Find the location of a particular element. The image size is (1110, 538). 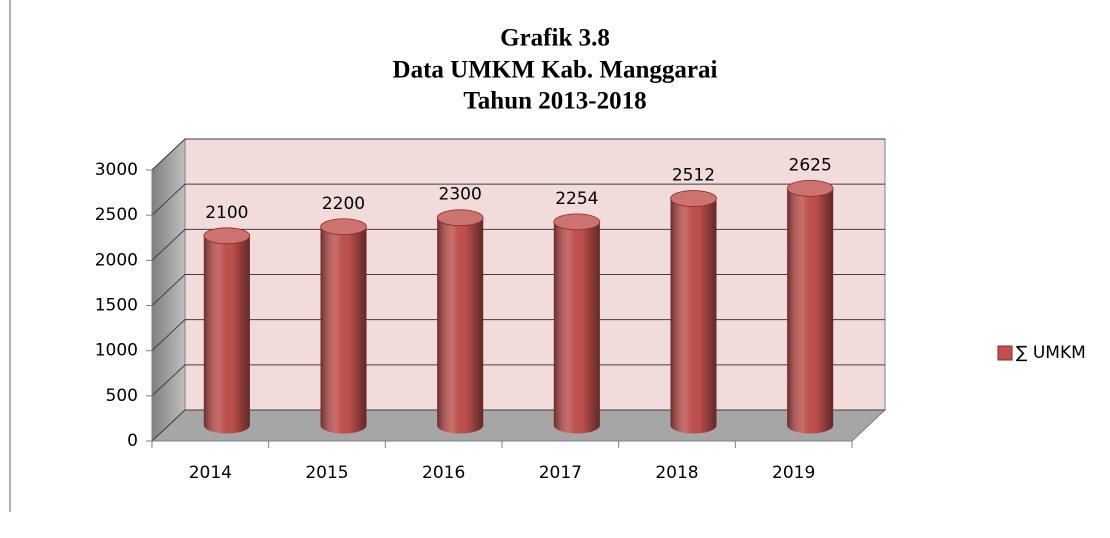

chart-title: Grafik 3.8 is located at coordinates (555, 38).